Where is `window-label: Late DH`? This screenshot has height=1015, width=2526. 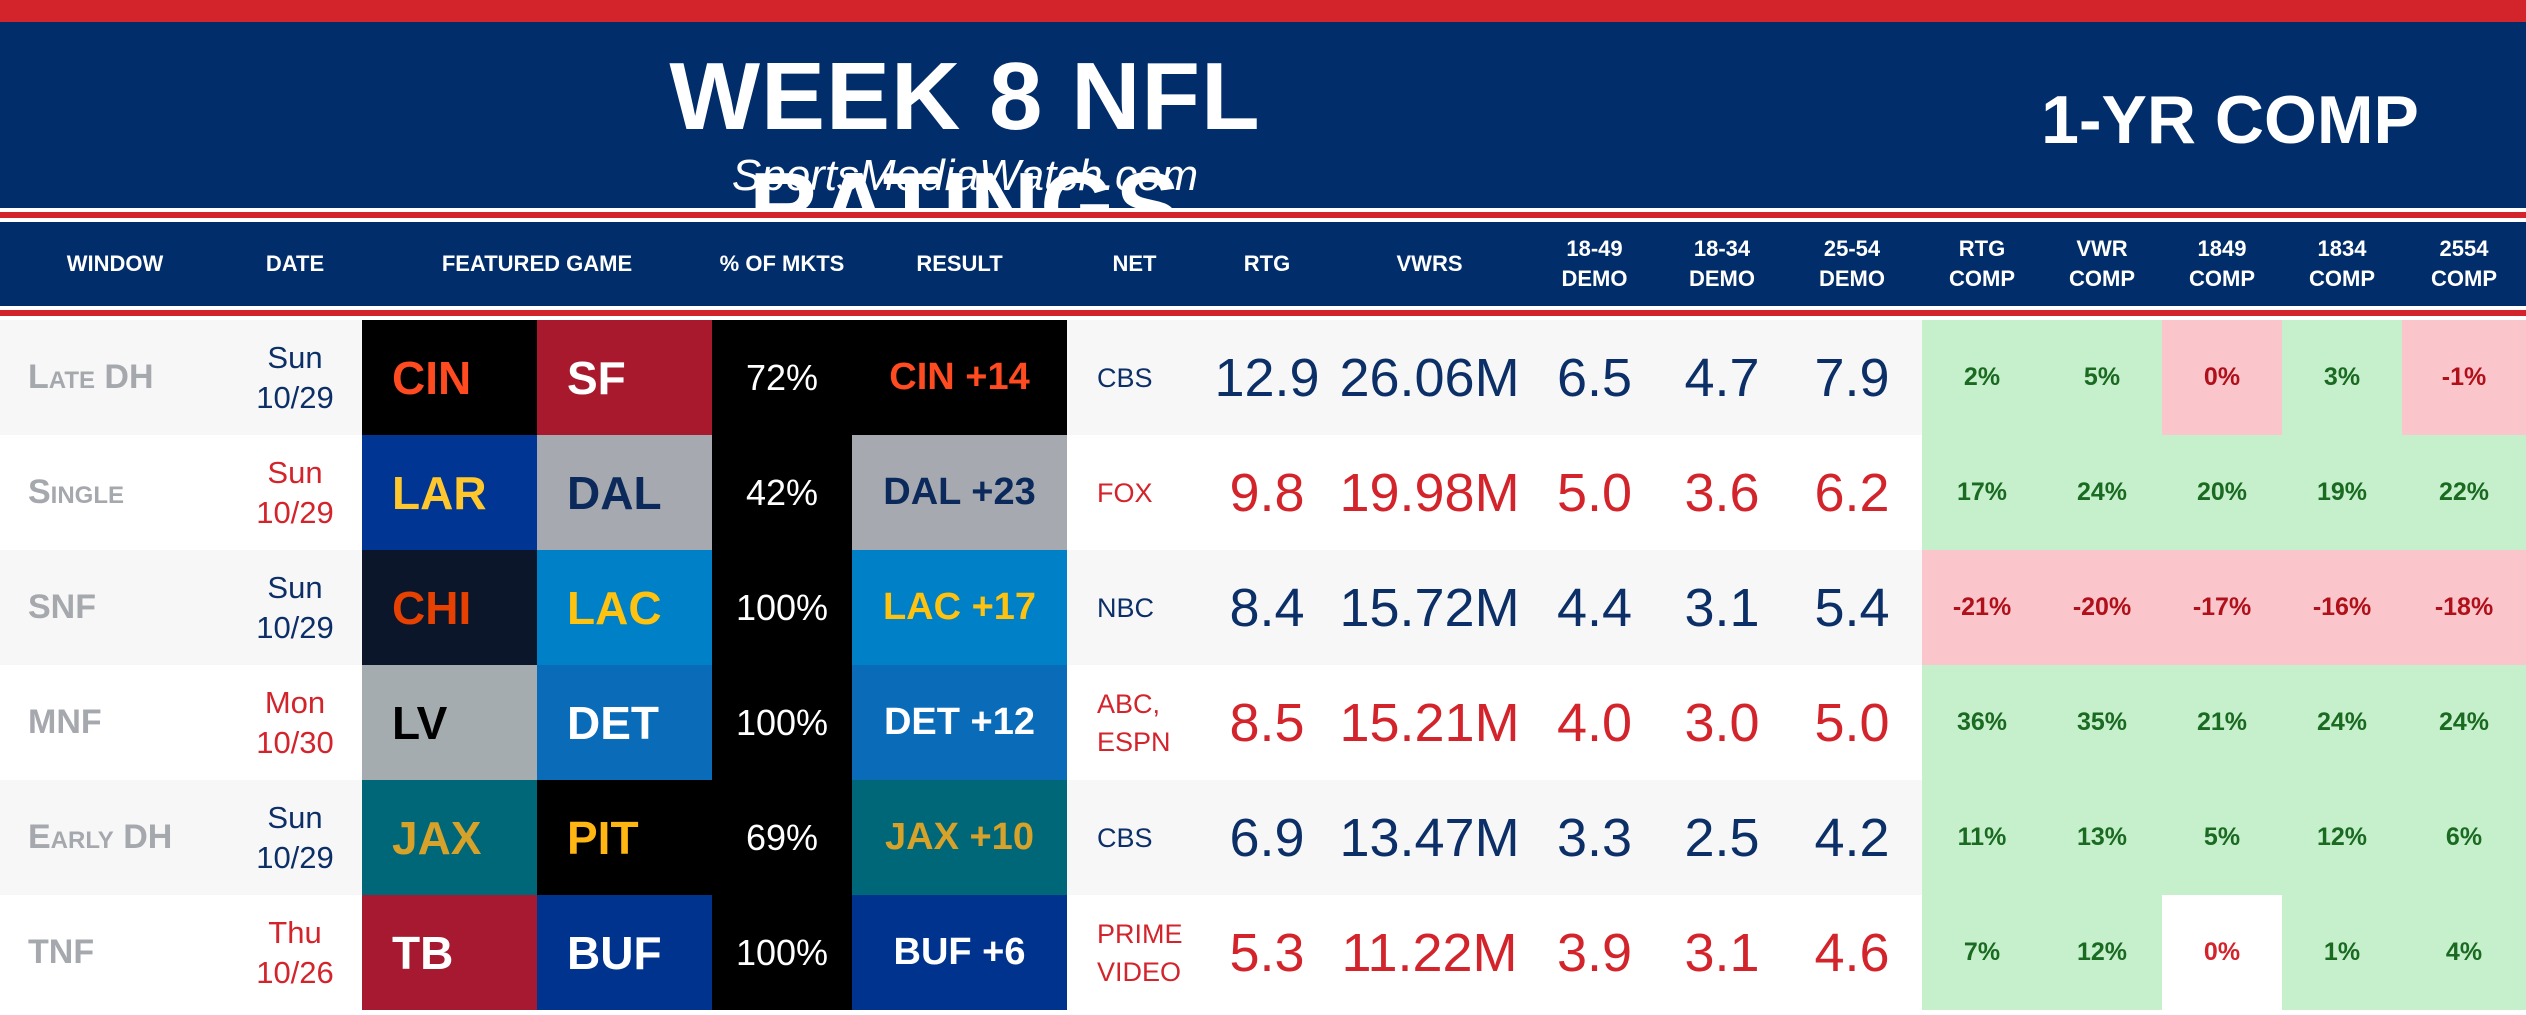
window-label: Late DH is located at coordinates (91, 377).